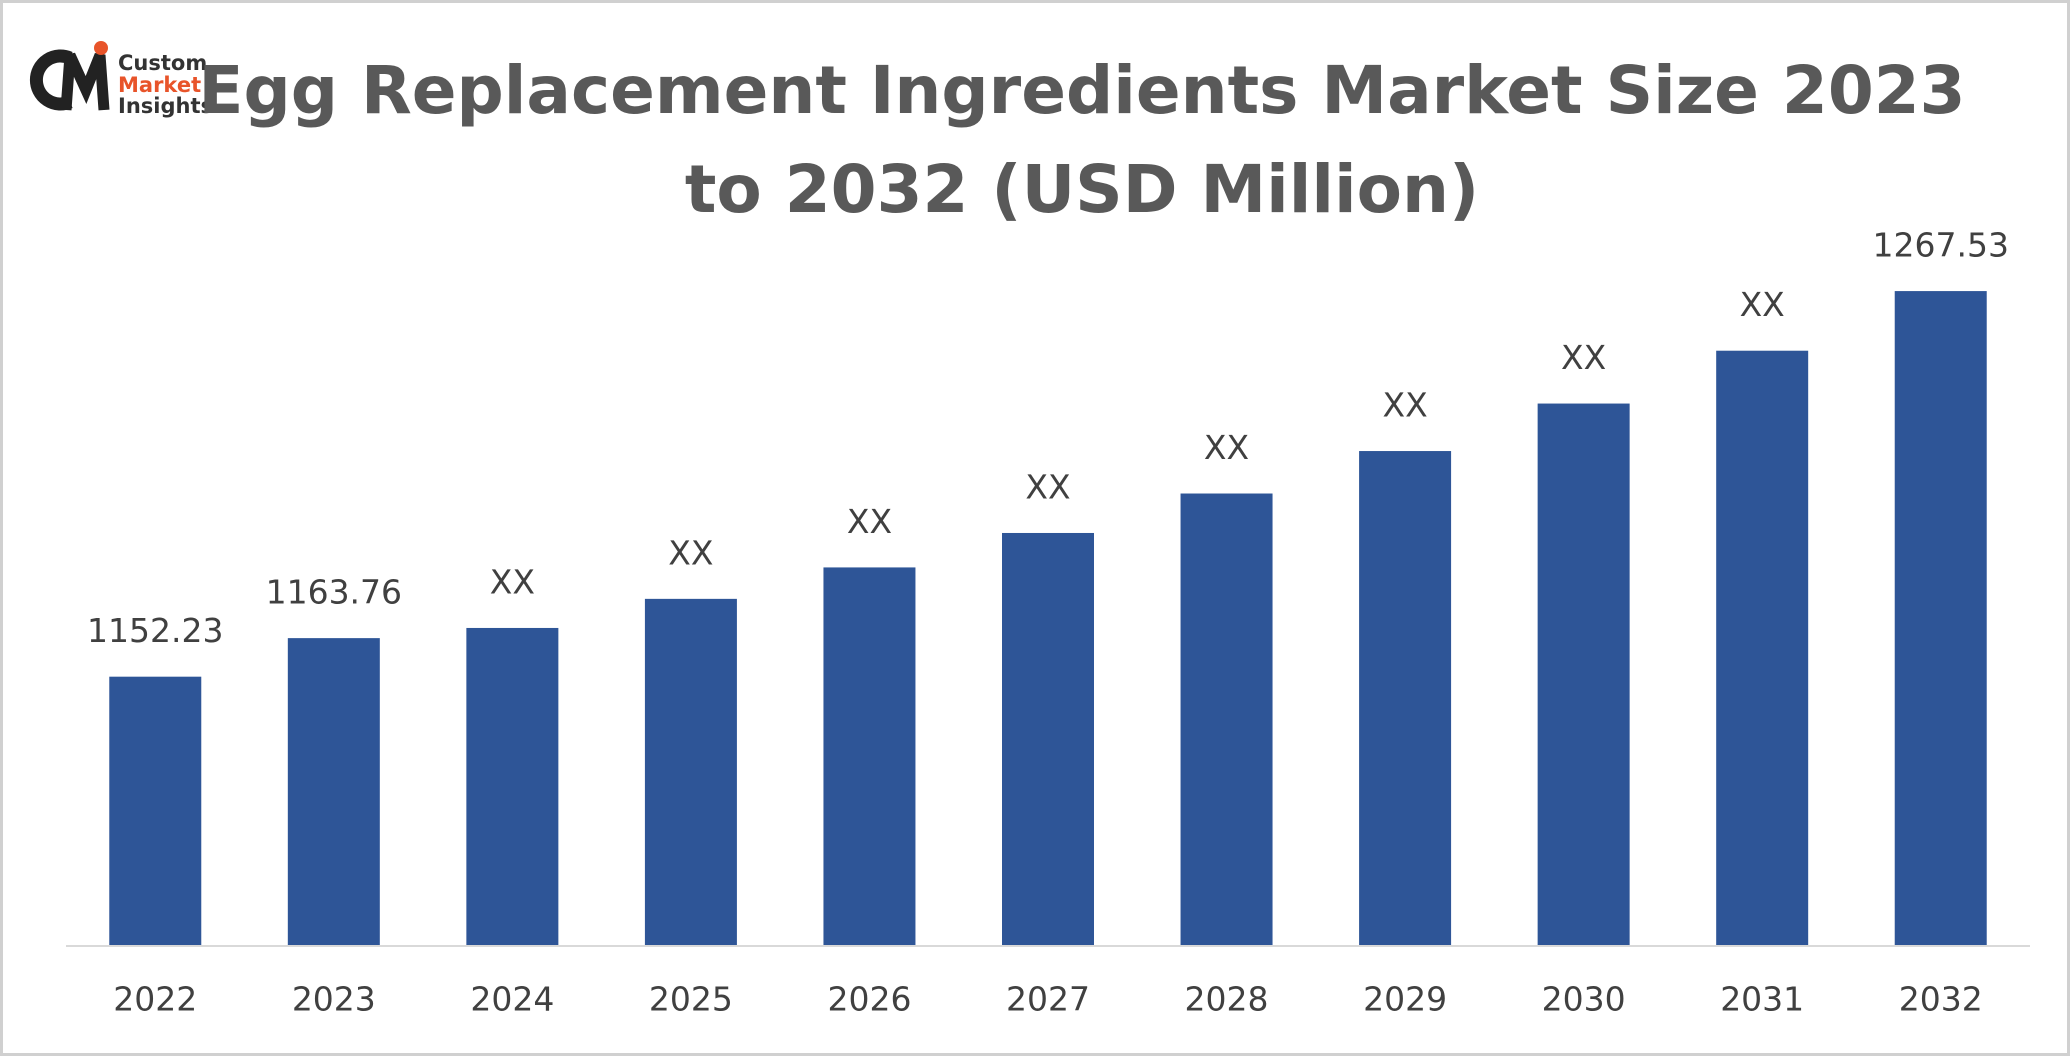 This screenshot has width=2070, height=1056. I want to click on logo-m, so click(85, 81).